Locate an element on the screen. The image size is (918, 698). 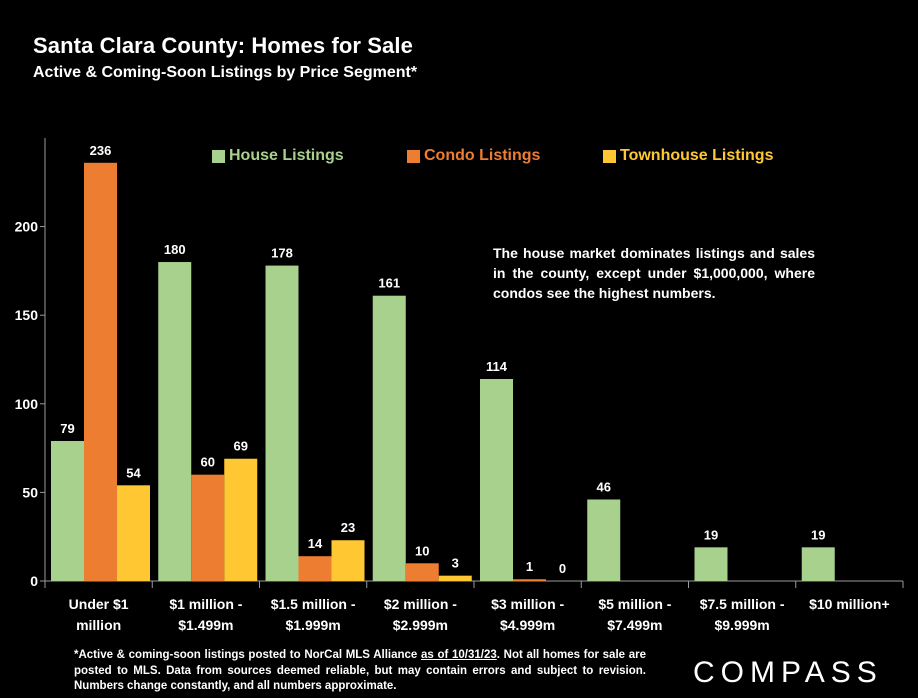
legend-condo: Condo Listings is located at coordinates (473, 156).